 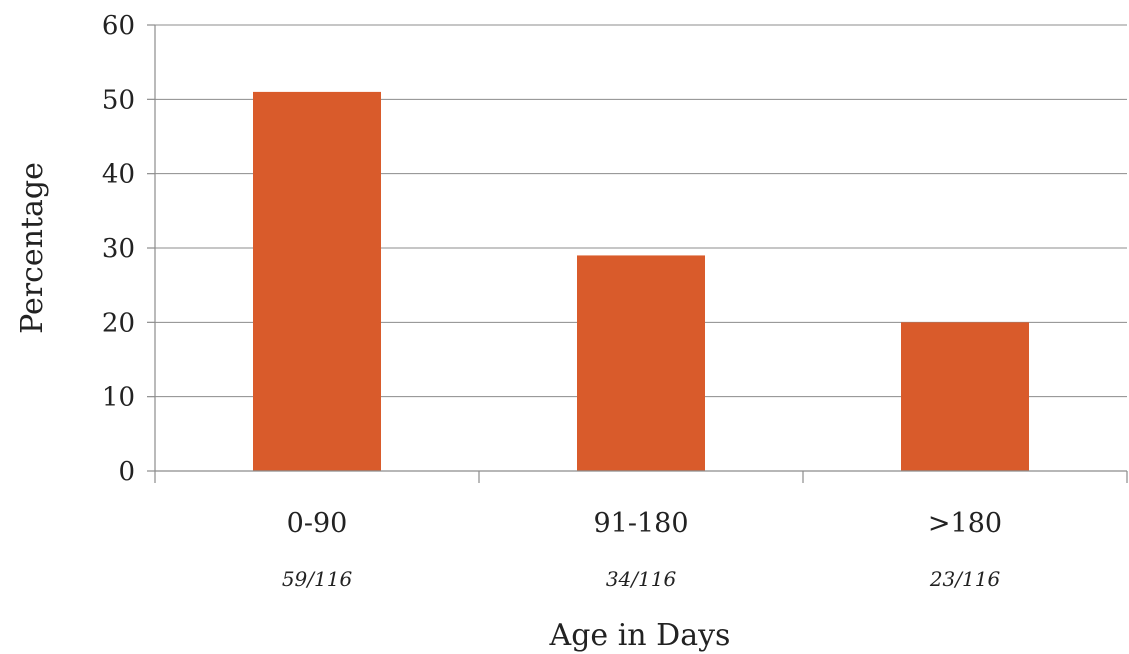 What do you see at coordinates (126, 472) in the screenshot?
I see `y-tick-label: 0` at bounding box center [126, 472].